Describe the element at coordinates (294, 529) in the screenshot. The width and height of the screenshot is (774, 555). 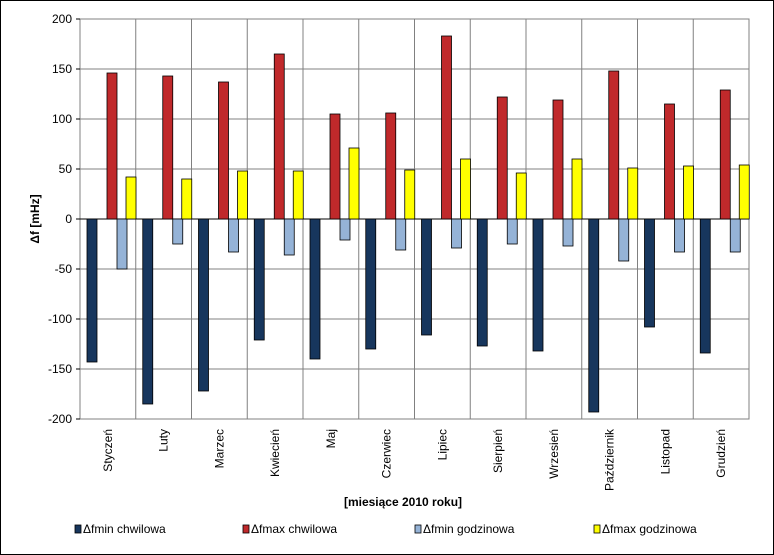
I see `legend-label: Δfmax chwilowa` at that location.